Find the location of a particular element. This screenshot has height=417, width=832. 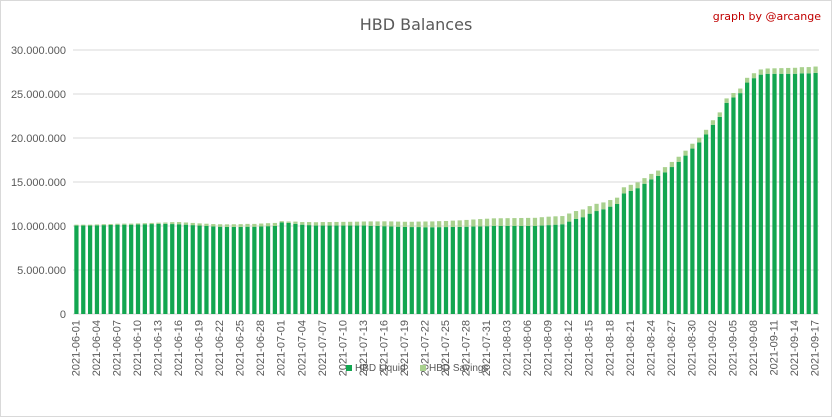

x-tick-label-105: 2021-09-14 is located at coordinates (795, 348).